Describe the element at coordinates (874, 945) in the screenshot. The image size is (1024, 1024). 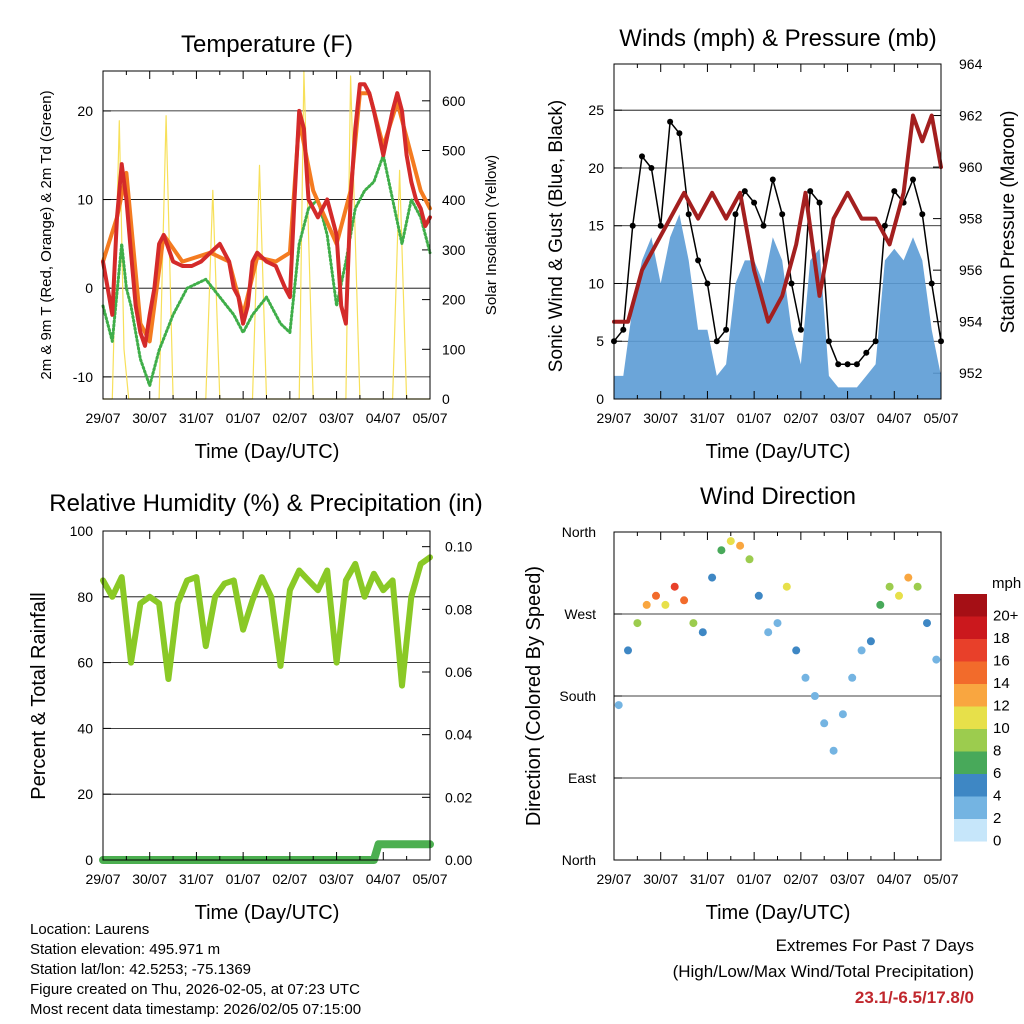
I see `extremes-title: Extremes For Past 7 Days` at that location.